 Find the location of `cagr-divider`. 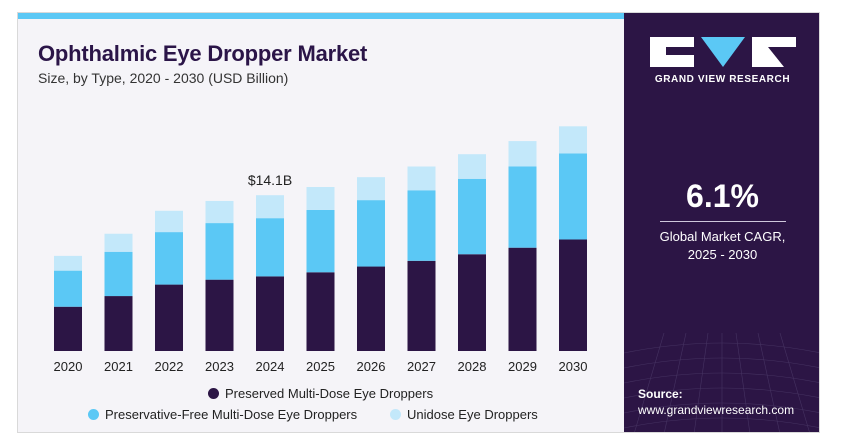

cagr-divider is located at coordinates (723, 221).